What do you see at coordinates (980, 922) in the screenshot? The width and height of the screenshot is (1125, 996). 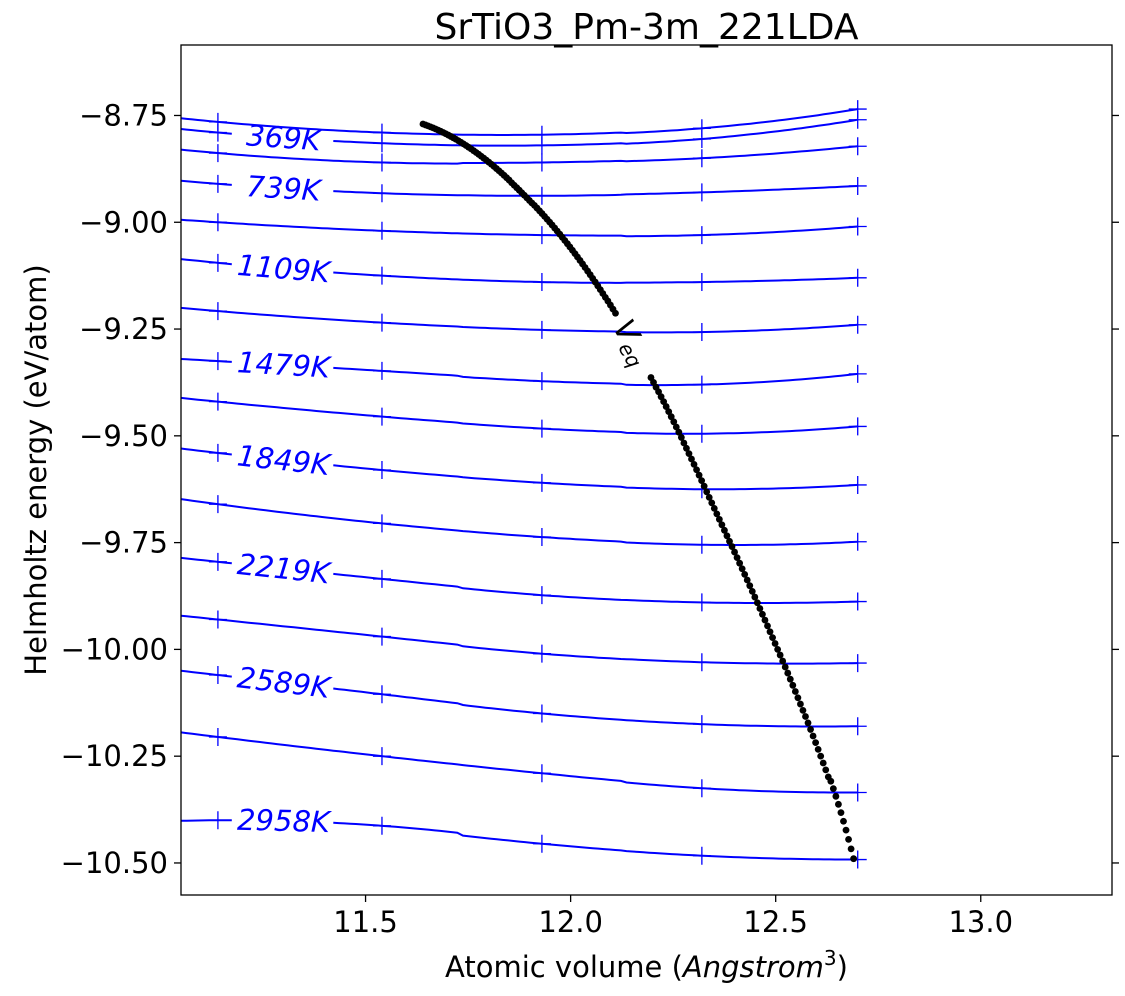 I see `x-tick-label: 13.0` at bounding box center [980, 922].